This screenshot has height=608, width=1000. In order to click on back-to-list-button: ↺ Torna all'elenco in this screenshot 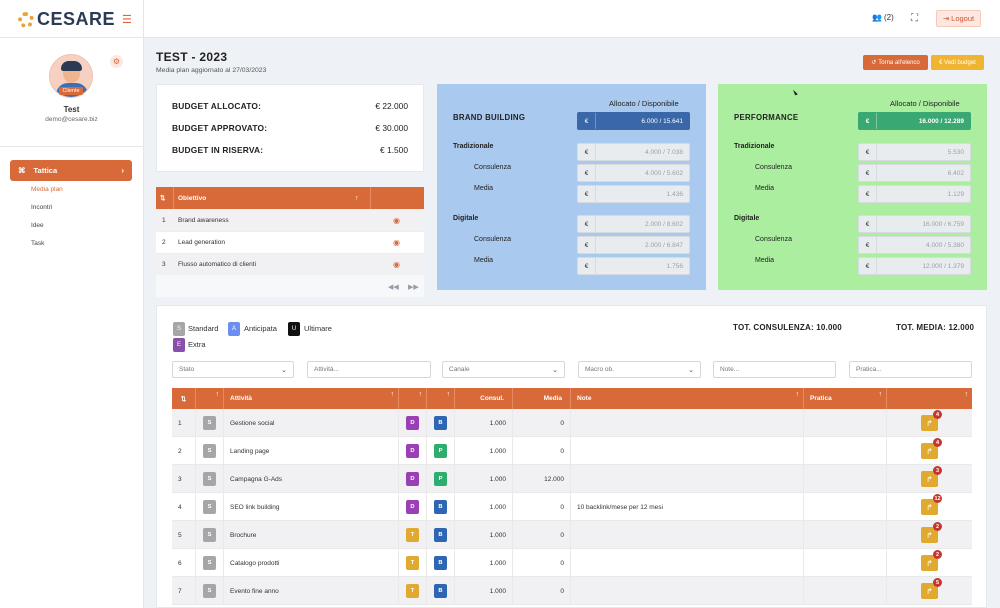, I will do `click(895, 62)`.